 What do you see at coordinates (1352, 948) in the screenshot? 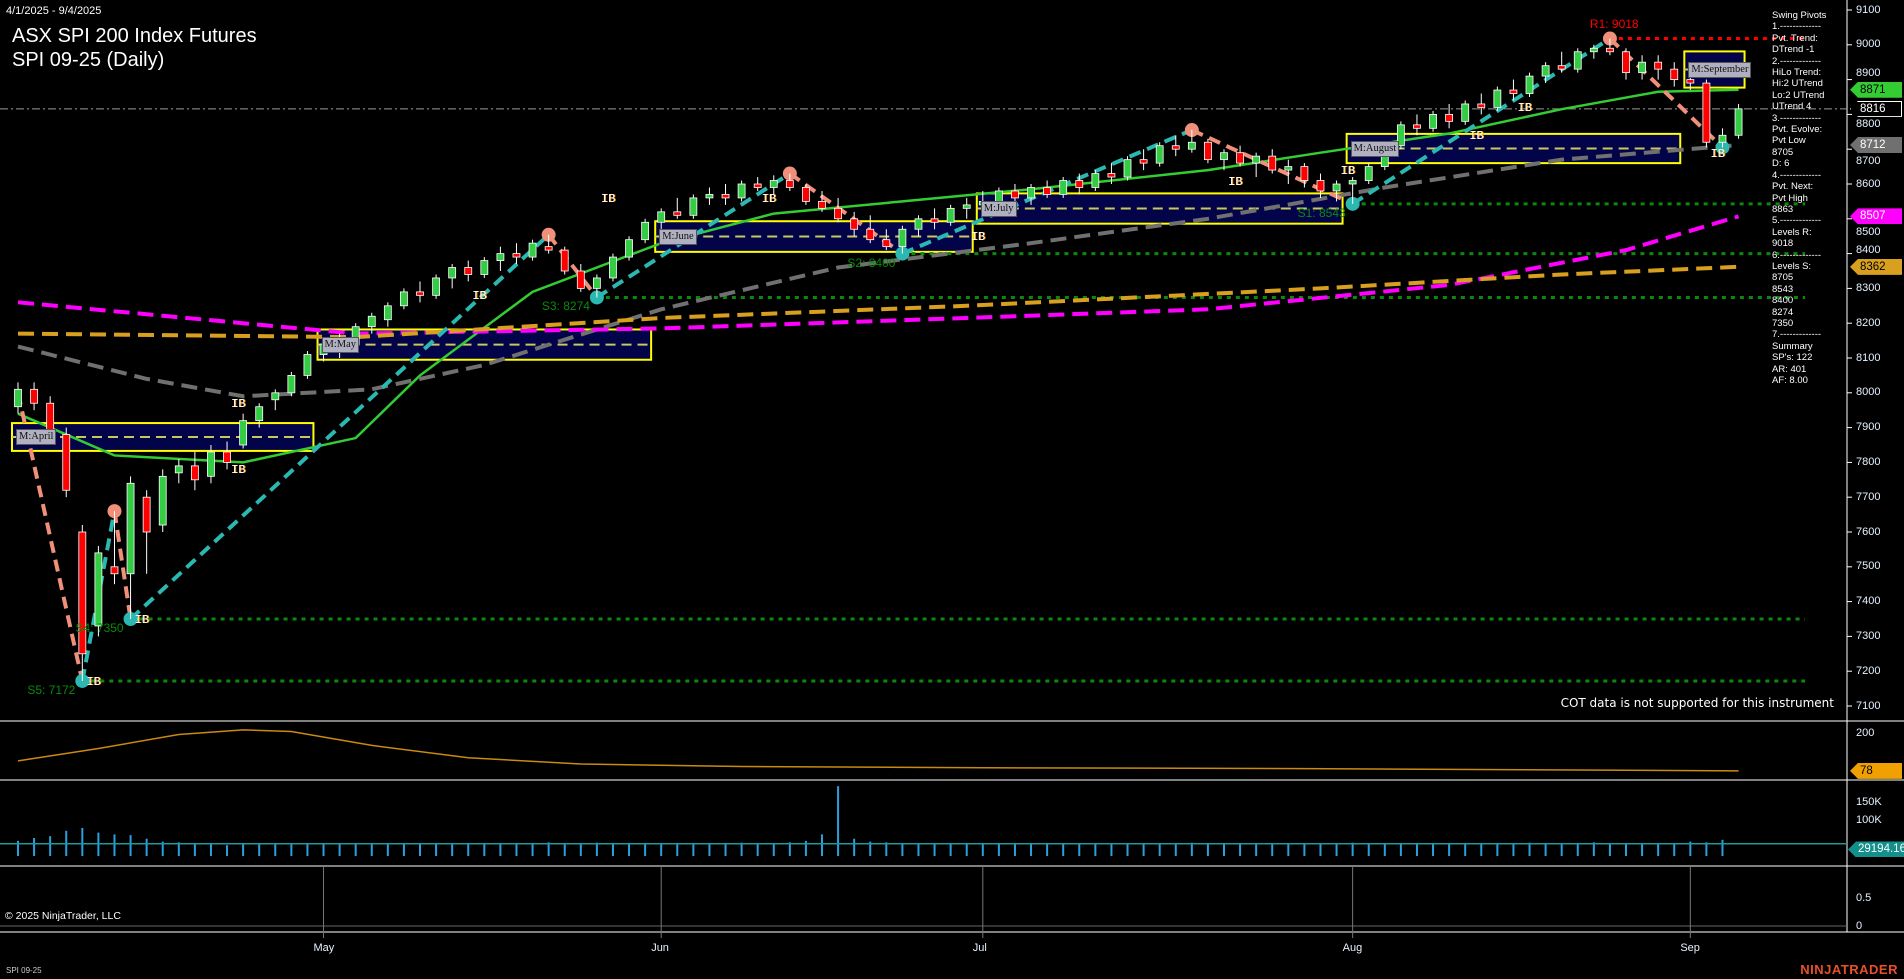
I see `month-label: Aug` at bounding box center [1352, 948].